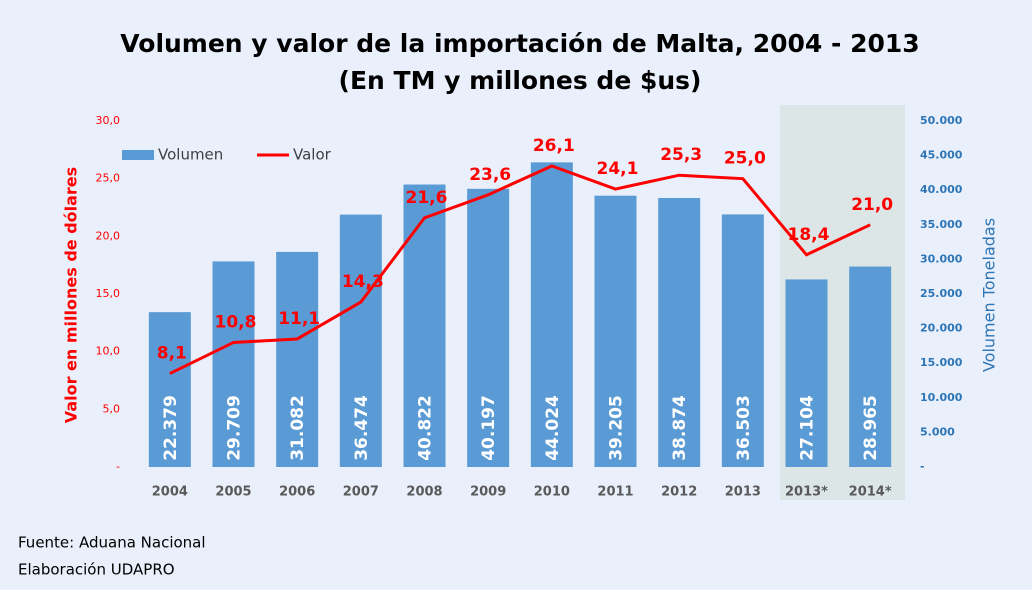  Describe the element at coordinates (298, 428) in the screenshot. I see `bar-value-label: 31.082` at that location.